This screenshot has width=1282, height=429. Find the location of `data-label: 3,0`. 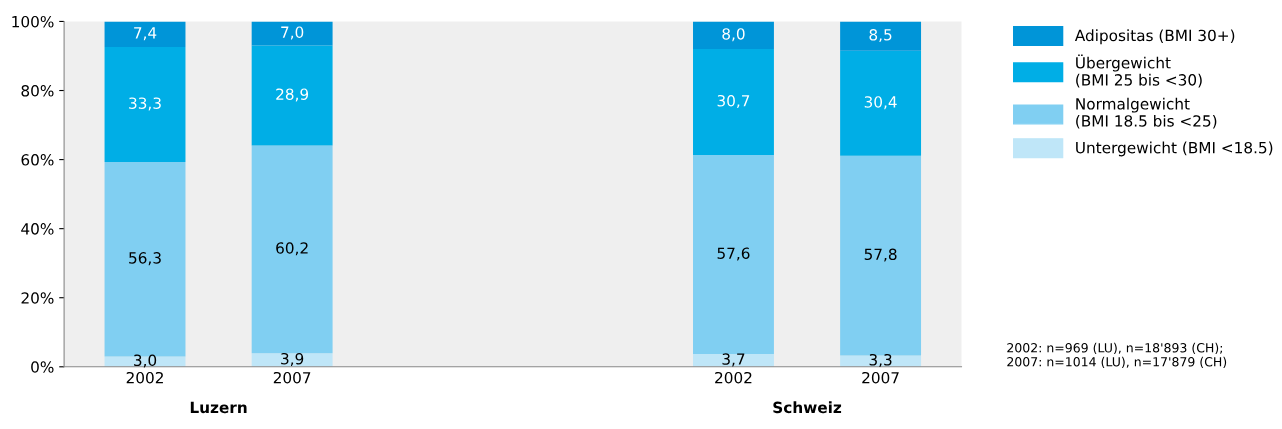

data-label: 3,0 is located at coordinates (145, 361).